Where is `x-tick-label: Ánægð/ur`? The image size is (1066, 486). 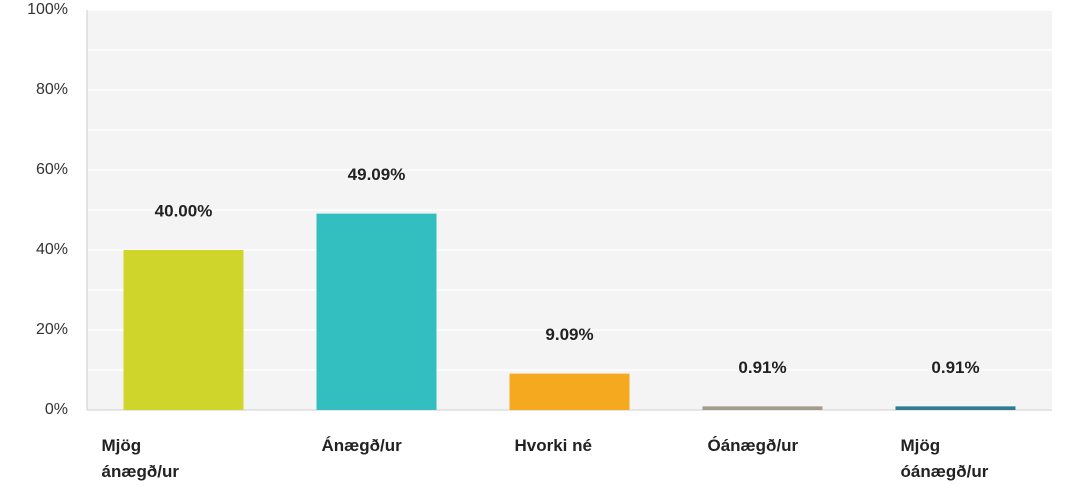
x-tick-label: Ánægð/ur is located at coordinates (361, 445).